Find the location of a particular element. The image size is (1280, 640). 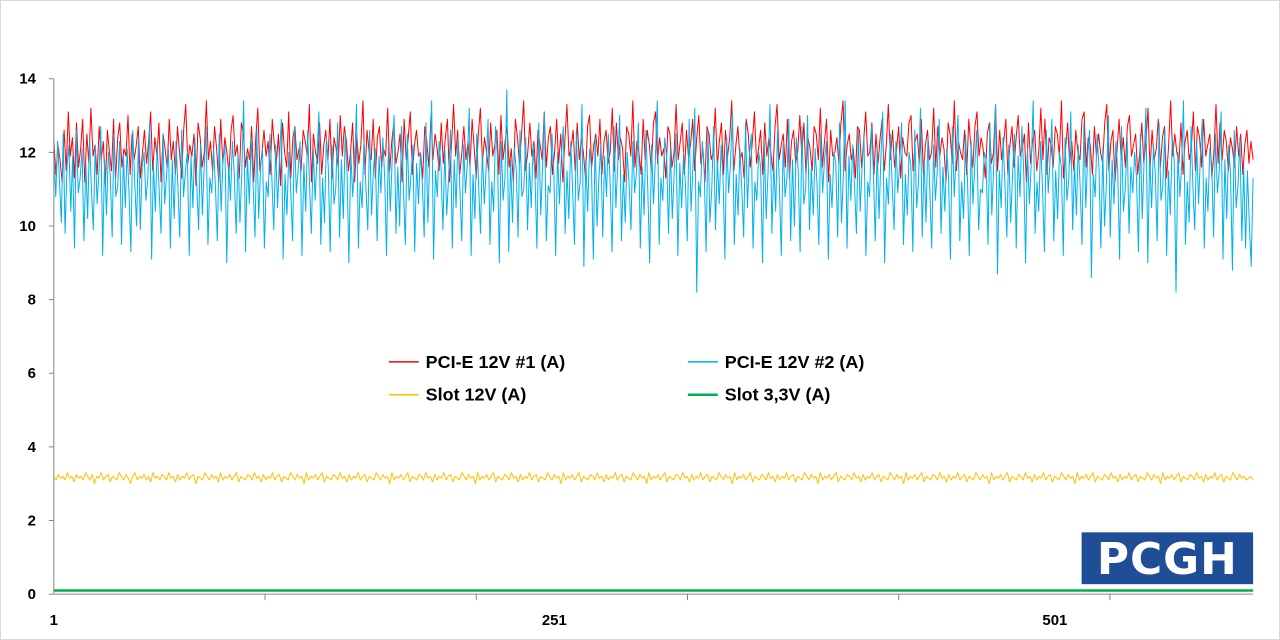

y-tick-label: 14 is located at coordinates (27, 79).